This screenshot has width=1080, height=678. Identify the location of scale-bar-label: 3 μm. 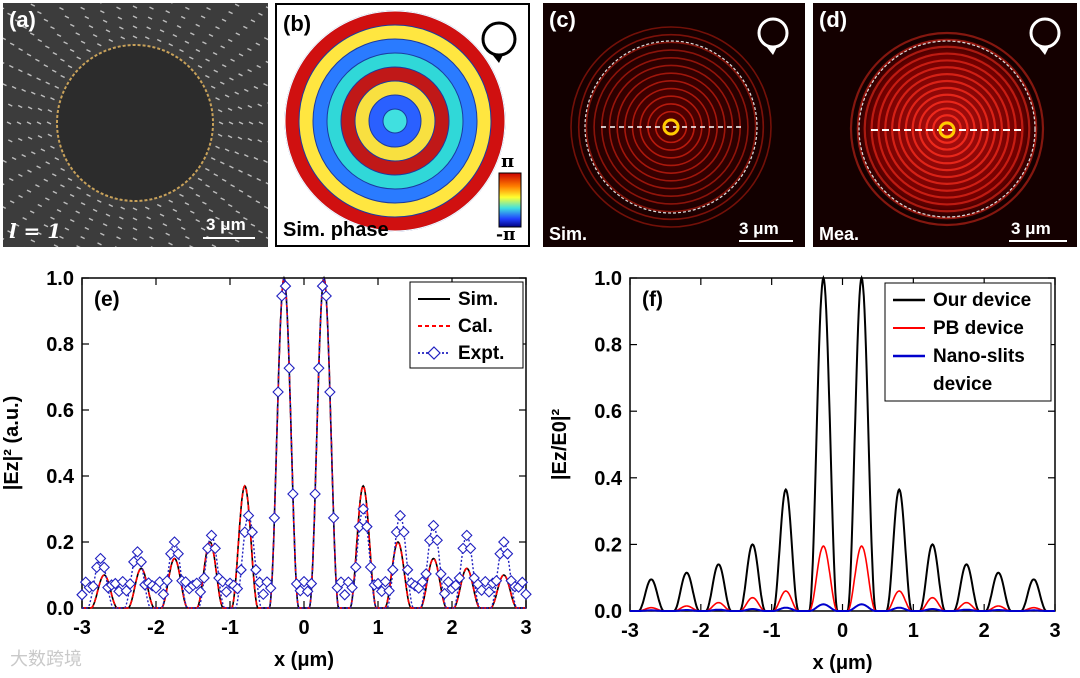
(759, 228).